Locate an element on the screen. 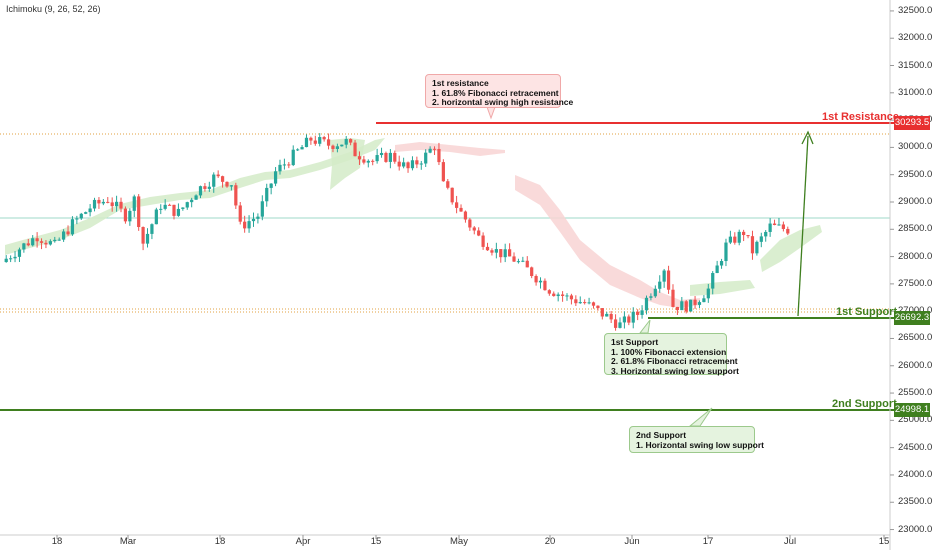 This screenshot has height=550, width=932. callout-line: 3. Horizontal swing low support is located at coordinates (675, 370).